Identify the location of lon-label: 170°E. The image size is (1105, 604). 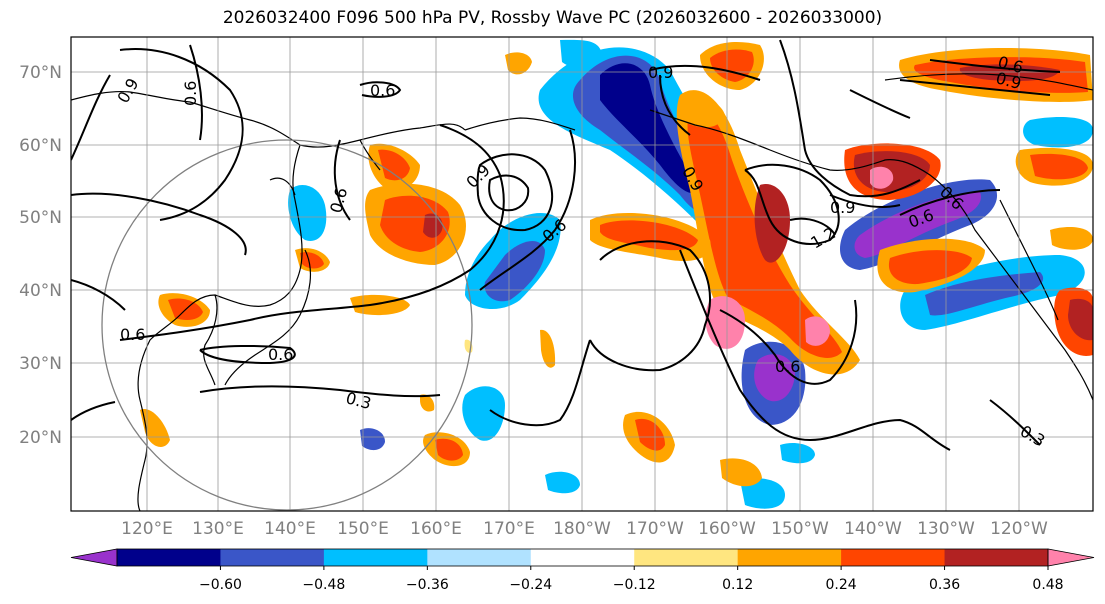
(509, 529).